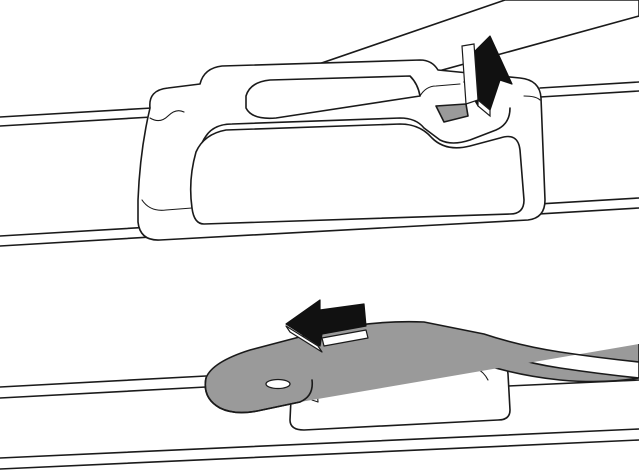 The image size is (639, 471). I want to click on top-up-arrow, so click(487, 76).